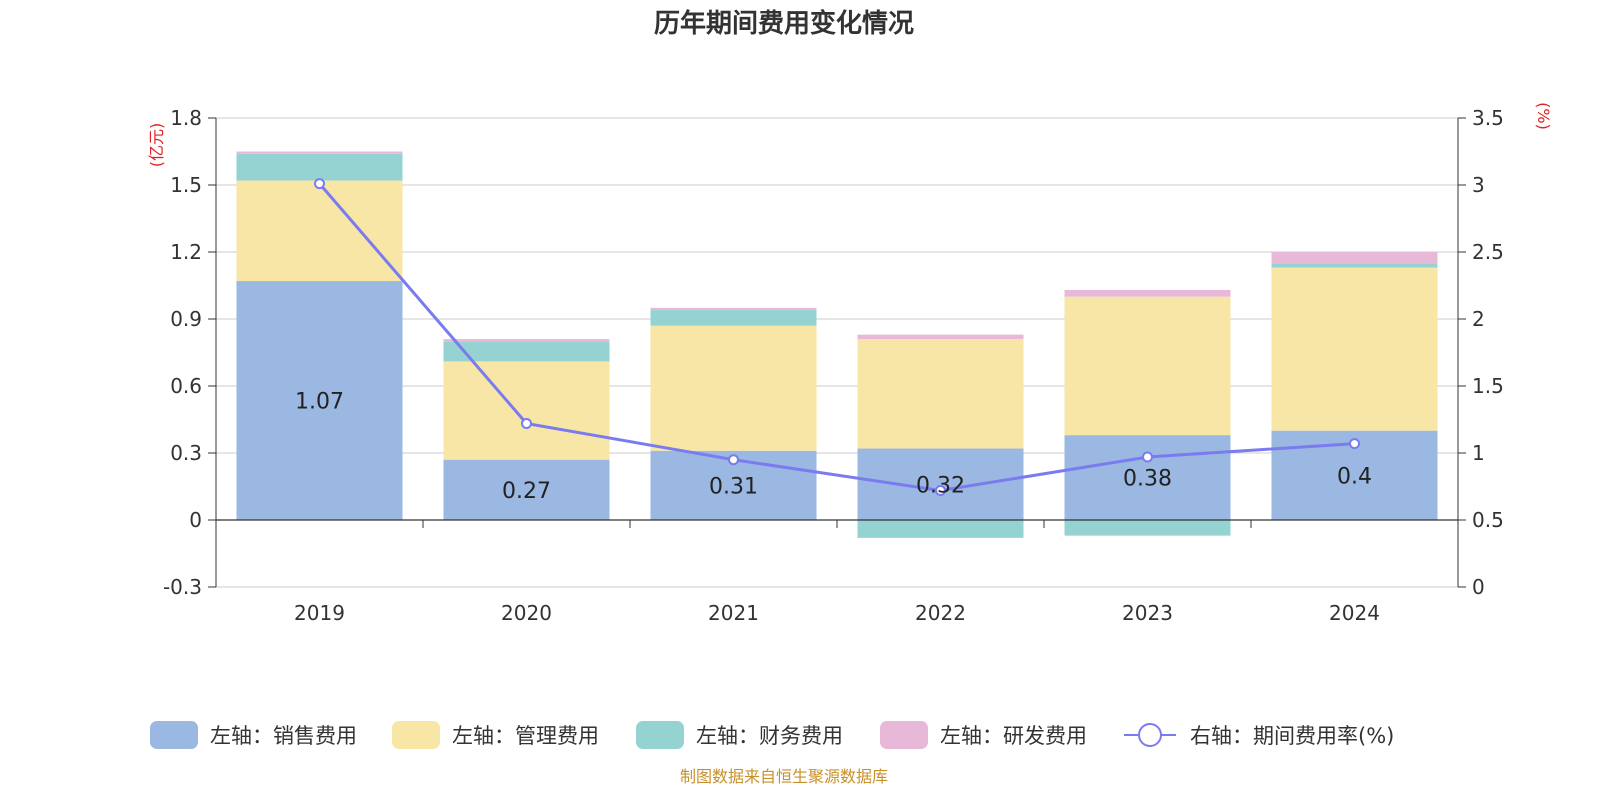 Image resolution: width=1600 pixels, height=800 pixels. What do you see at coordinates (526, 340) in the screenshot?
I see `bar-4-2020` at bounding box center [526, 340].